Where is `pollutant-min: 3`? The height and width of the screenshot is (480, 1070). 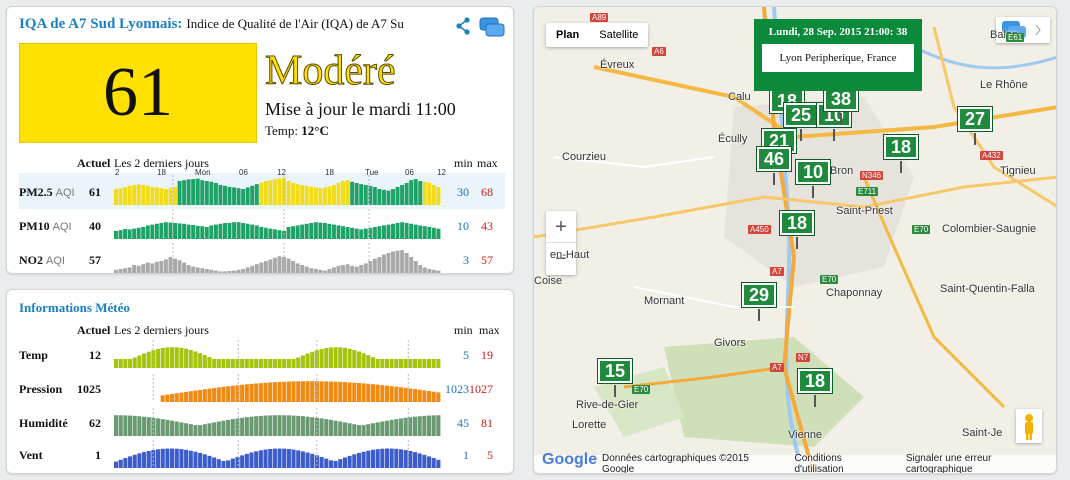 pollutant-min: 3 is located at coordinates (466, 260).